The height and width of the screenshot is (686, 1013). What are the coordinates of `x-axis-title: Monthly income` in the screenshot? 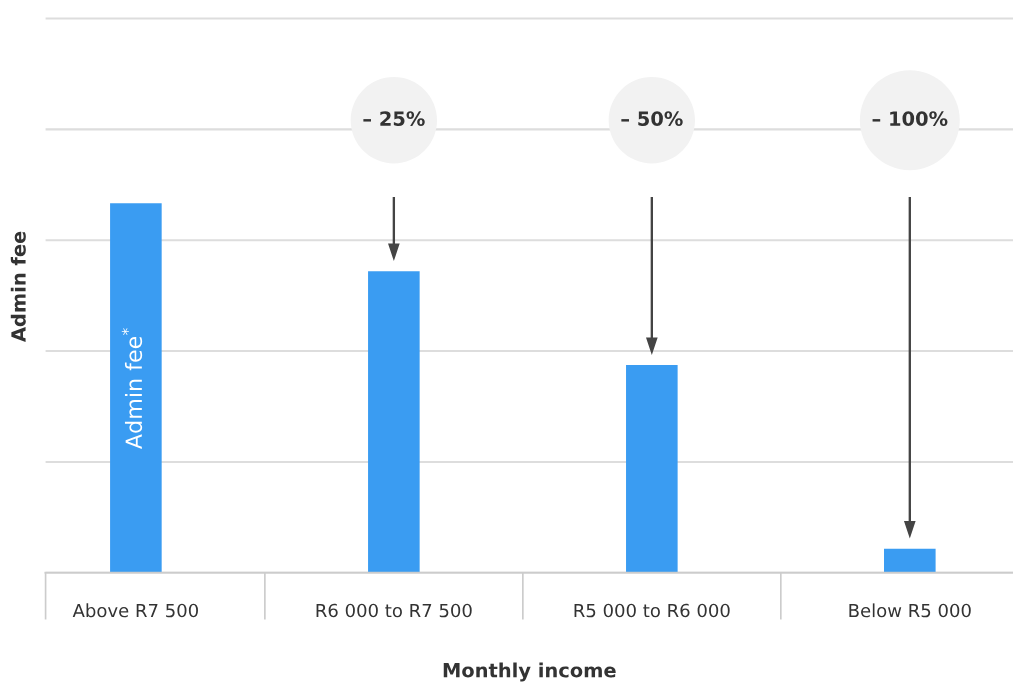 It's located at (529, 672).